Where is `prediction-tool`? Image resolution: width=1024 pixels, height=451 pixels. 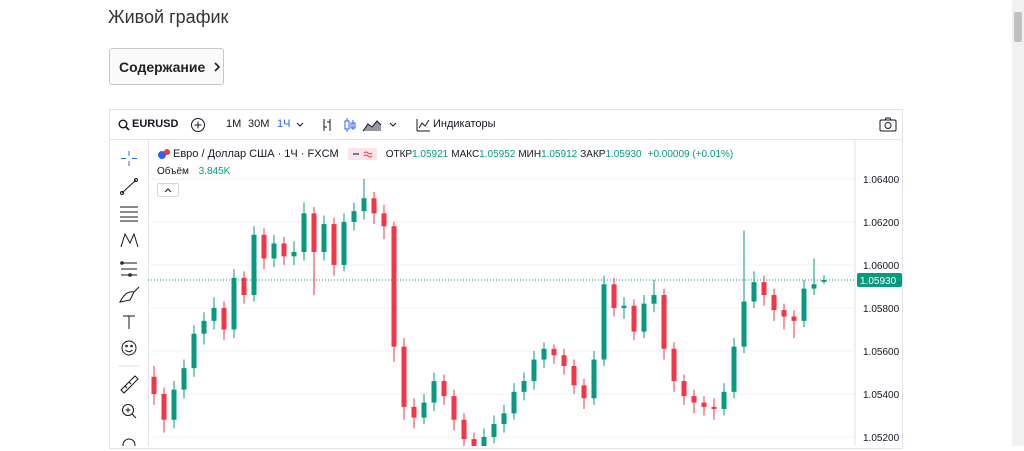
prediction-tool is located at coordinates (128, 269).